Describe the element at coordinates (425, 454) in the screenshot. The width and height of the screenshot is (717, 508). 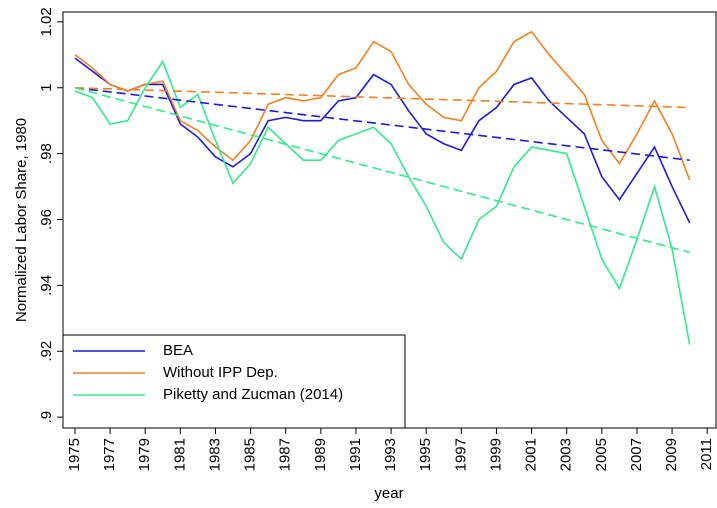
I see `x-tick-label: 1995` at that location.